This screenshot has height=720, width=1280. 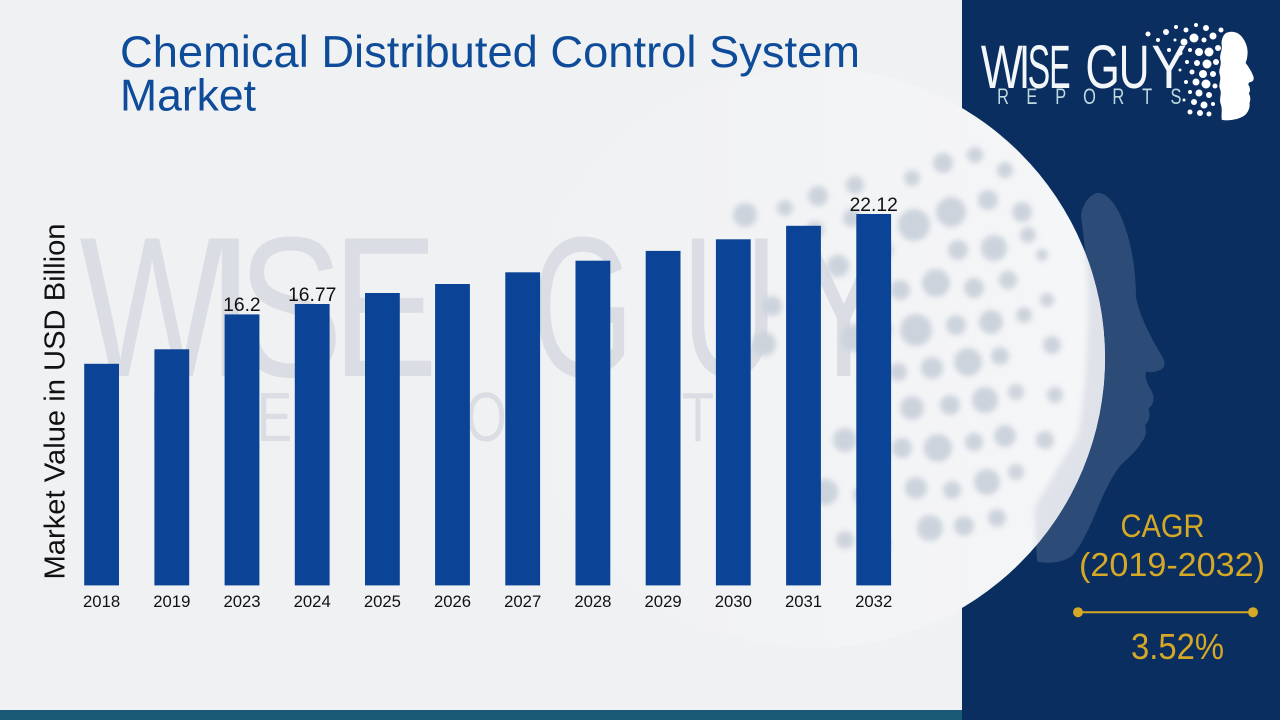 I want to click on svg-text: 2019, so click(x=171, y=601).